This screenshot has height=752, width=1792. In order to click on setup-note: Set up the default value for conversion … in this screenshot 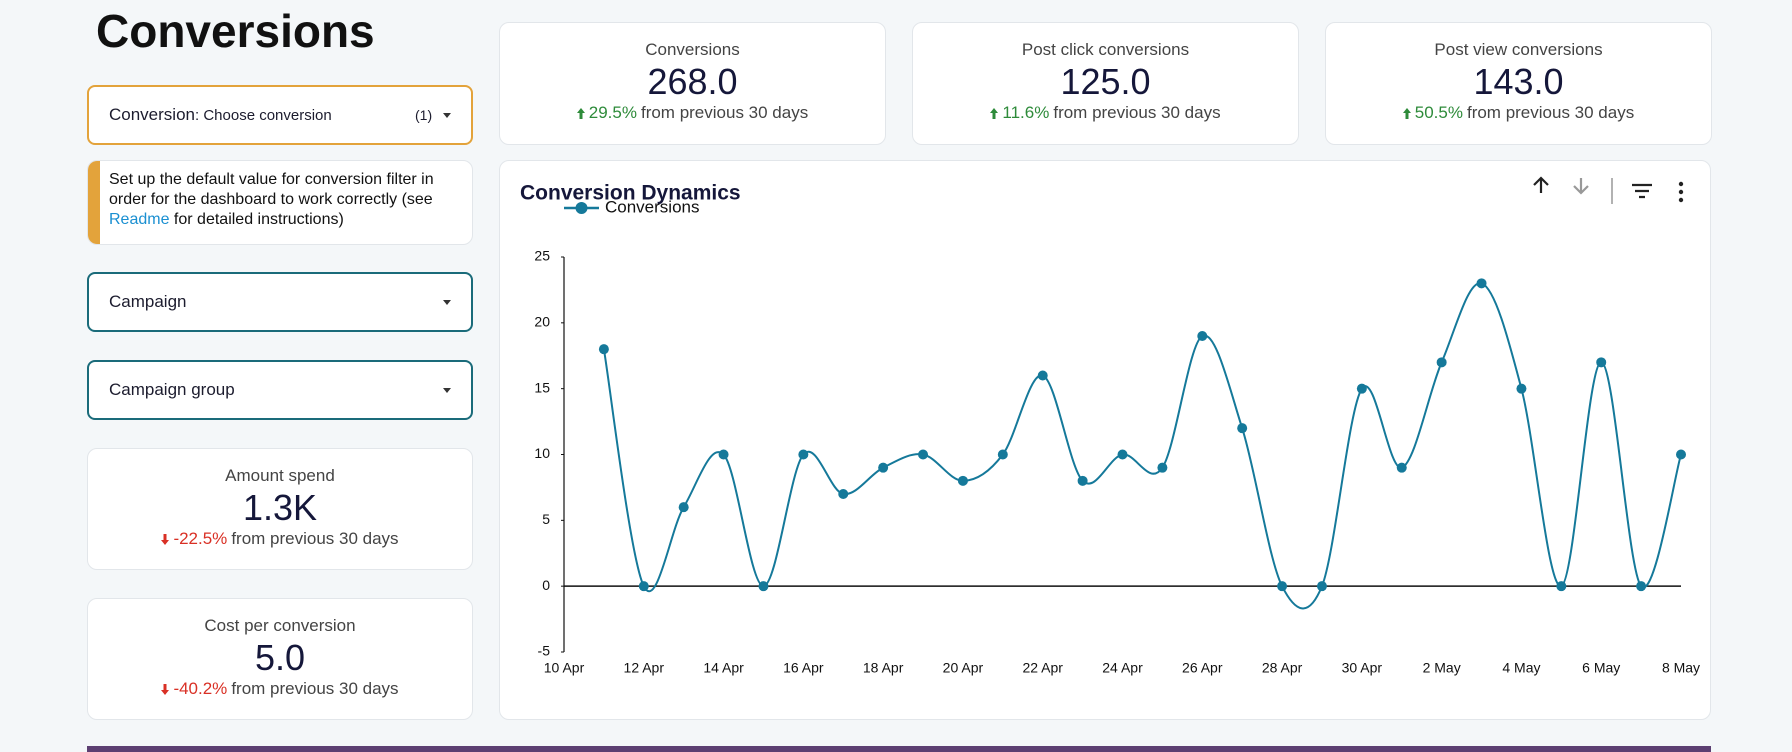, I will do `click(280, 202)`.